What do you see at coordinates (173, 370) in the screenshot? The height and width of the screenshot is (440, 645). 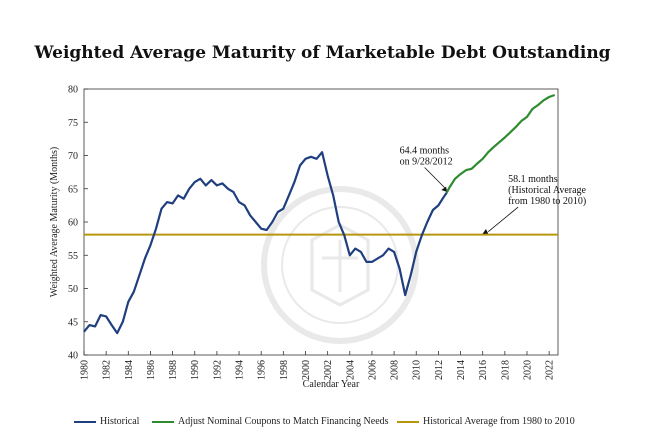 I see `x-tick-label: 1988` at bounding box center [173, 370].